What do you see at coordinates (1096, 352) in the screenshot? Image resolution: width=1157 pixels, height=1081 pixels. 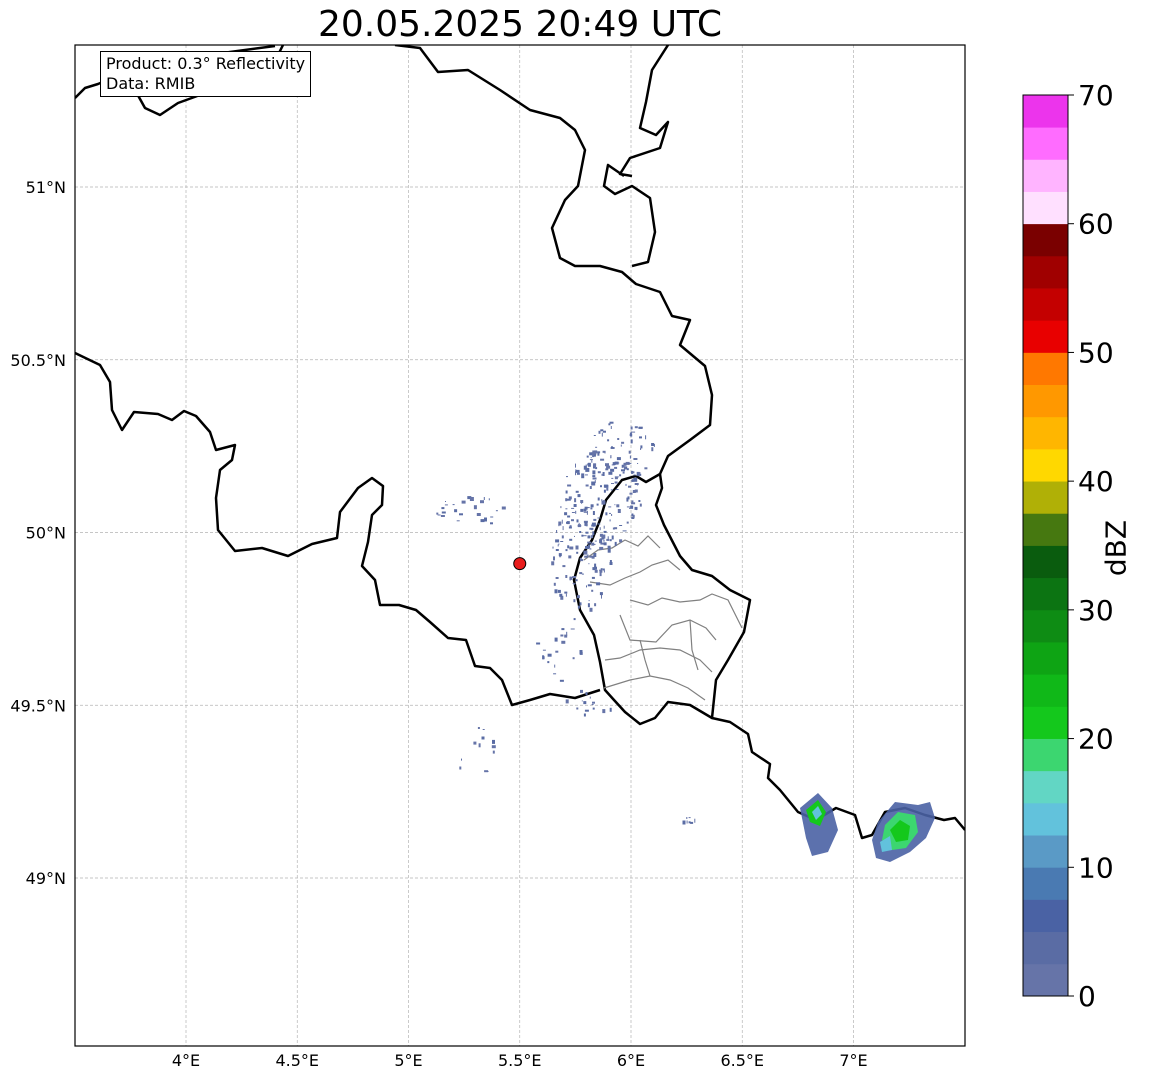 I see `colorbar-tick-label: 50` at bounding box center [1096, 352].